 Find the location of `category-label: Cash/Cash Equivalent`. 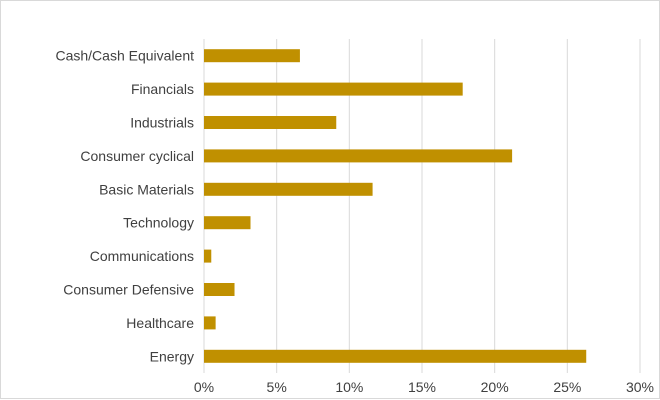

category-label: Cash/Cash Equivalent is located at coordinates (124, 56).